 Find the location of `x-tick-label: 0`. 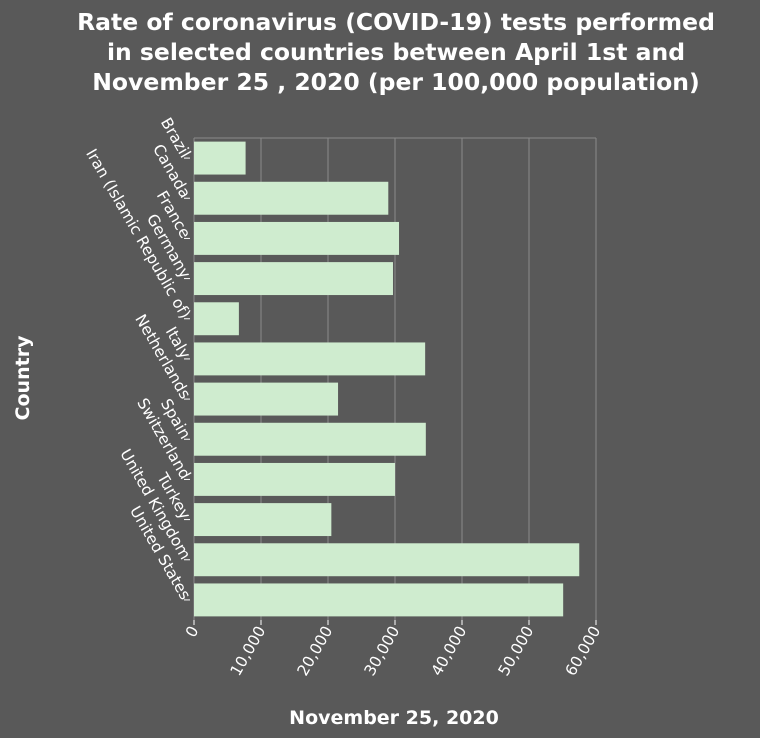

x-tick-label: 0 is located at coordinates (192, 632).